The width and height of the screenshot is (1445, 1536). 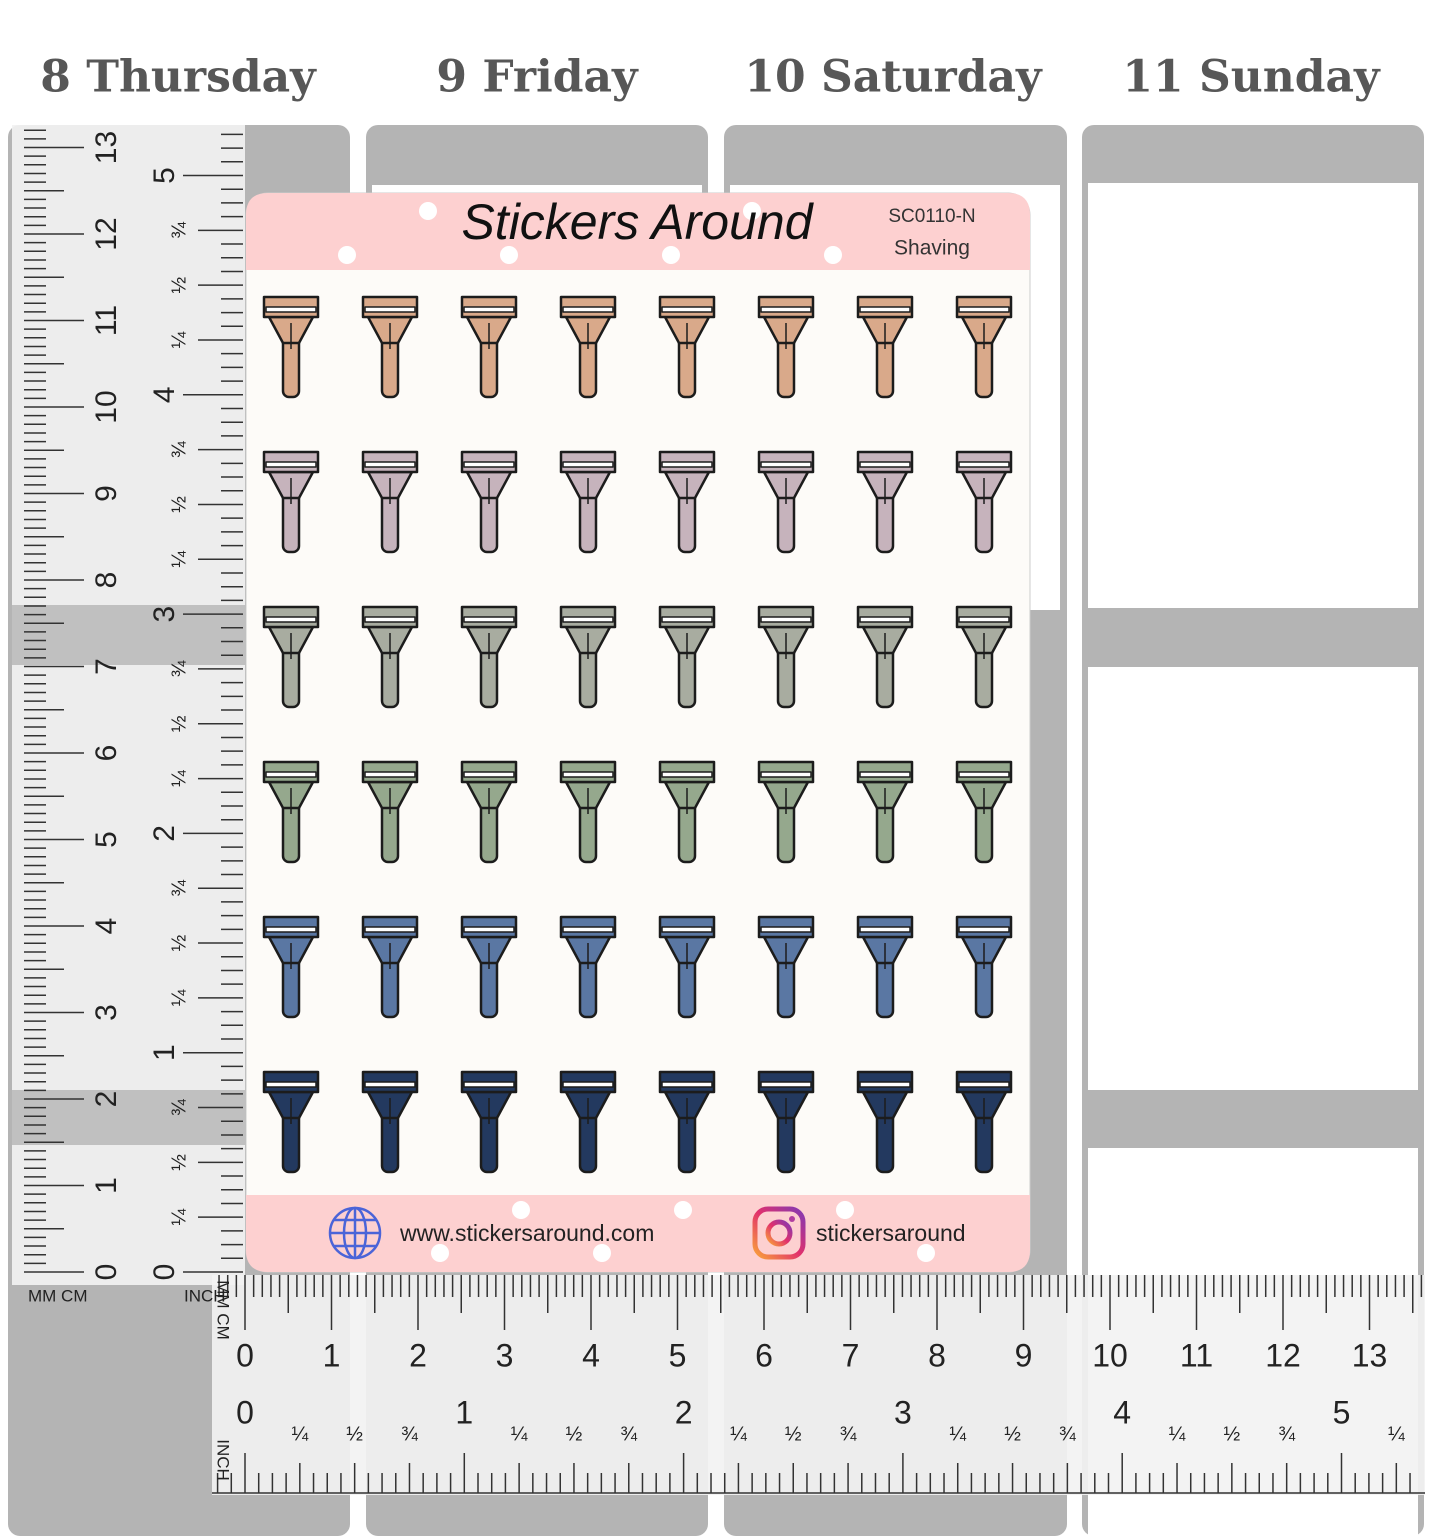 What do you see at coordinates (106, 320) in the screenshot?
I see `cm-label: 11` at bounding box center [106, 320].